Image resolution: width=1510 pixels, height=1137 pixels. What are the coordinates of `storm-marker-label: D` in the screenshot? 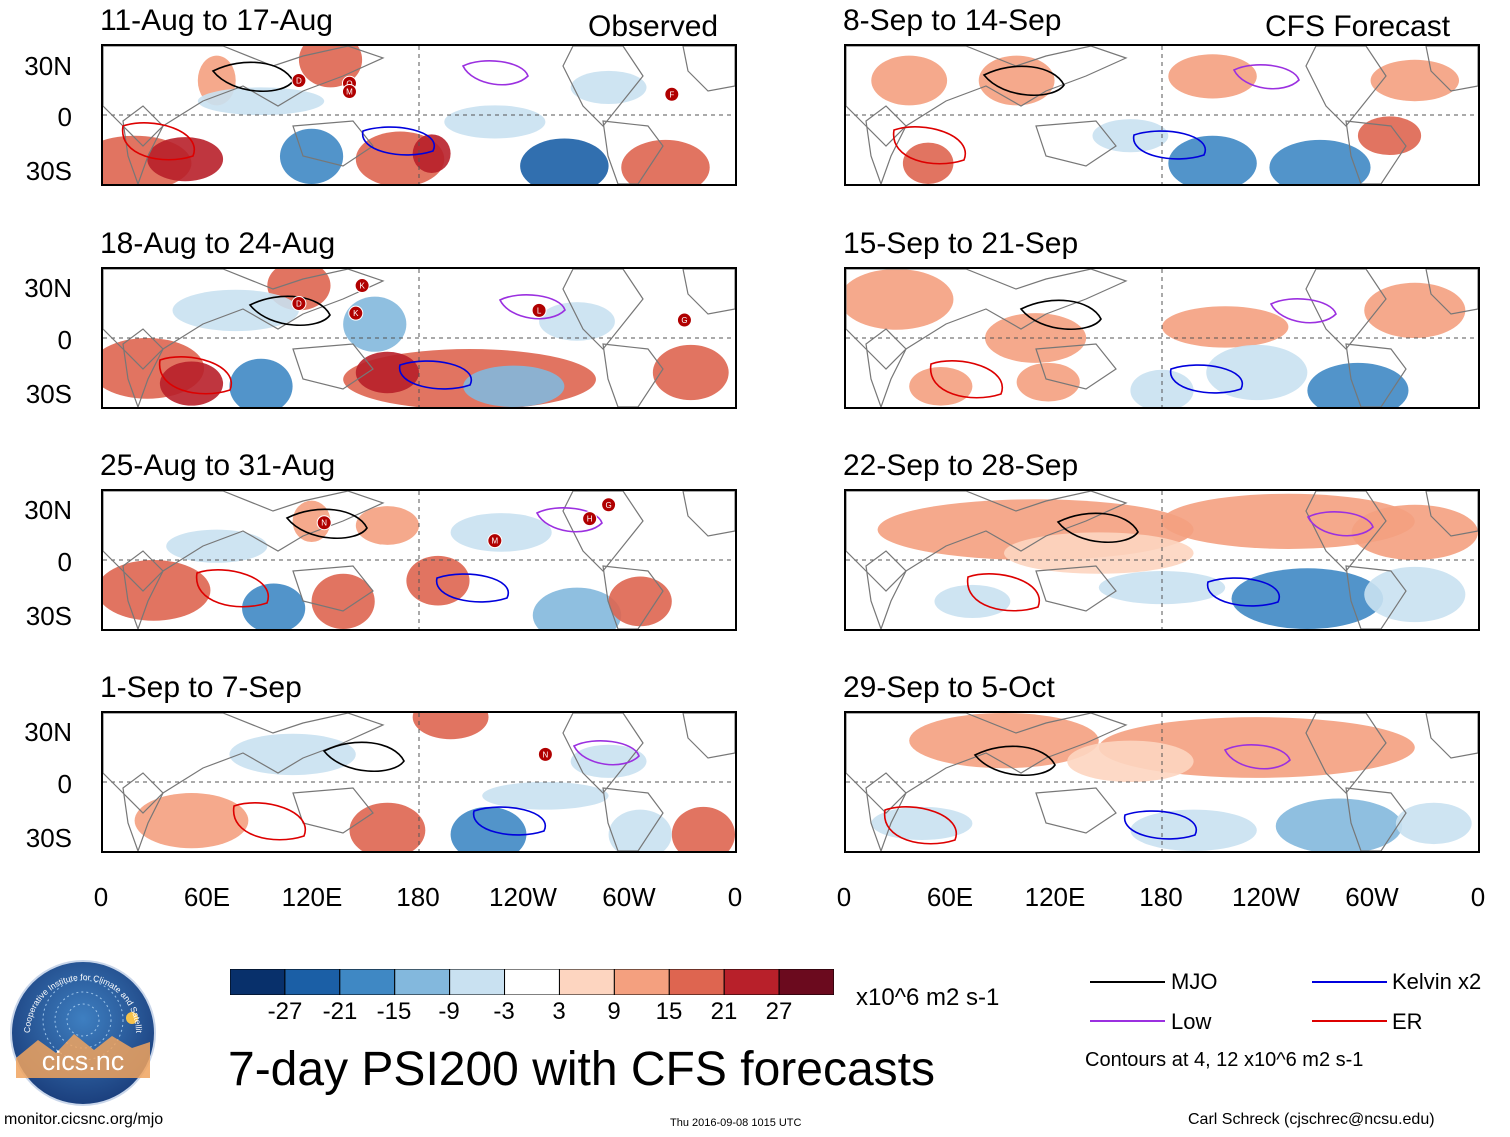 It's located at (299, 81).